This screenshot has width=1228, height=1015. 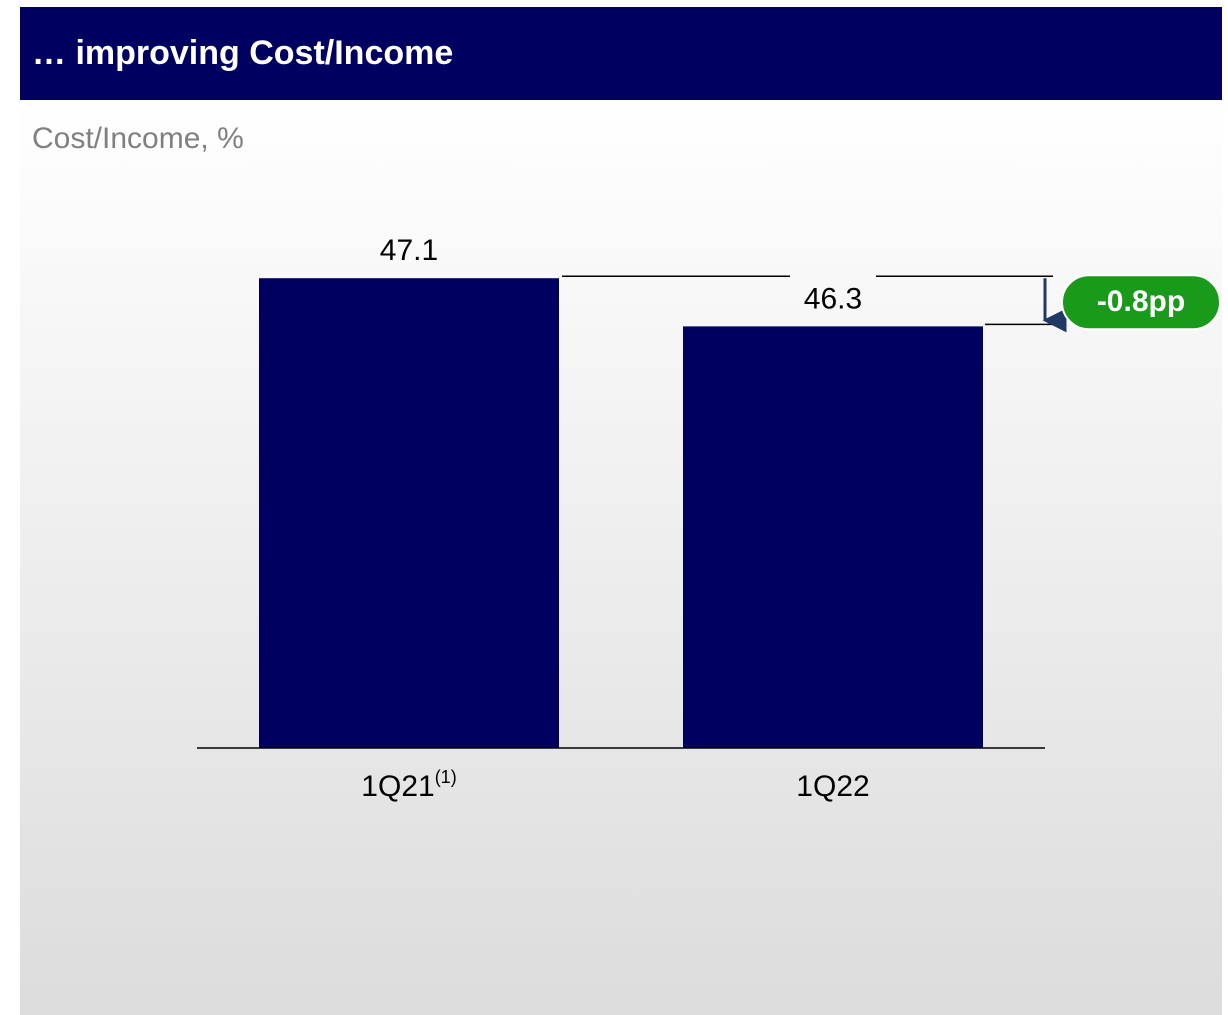 I want to click on category-name: 1Q22, so click(x=832, y=786).